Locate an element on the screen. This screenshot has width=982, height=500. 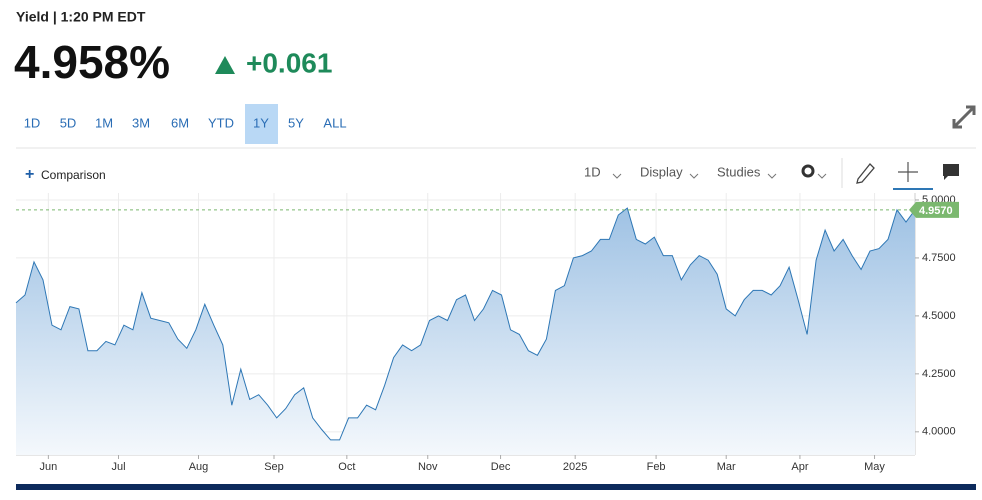
y-tick-label: 4.5000 is located at coordinates (939, 316).